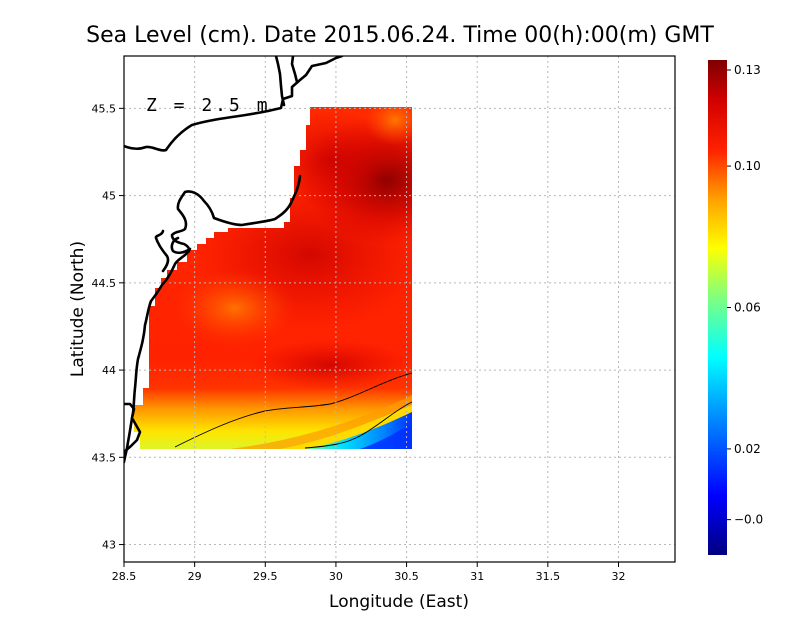 The image size is (800, 618). Describe the element at coordinates (124, 576) in the screenshot. I see `x-tick-label: 28.5` at that location.